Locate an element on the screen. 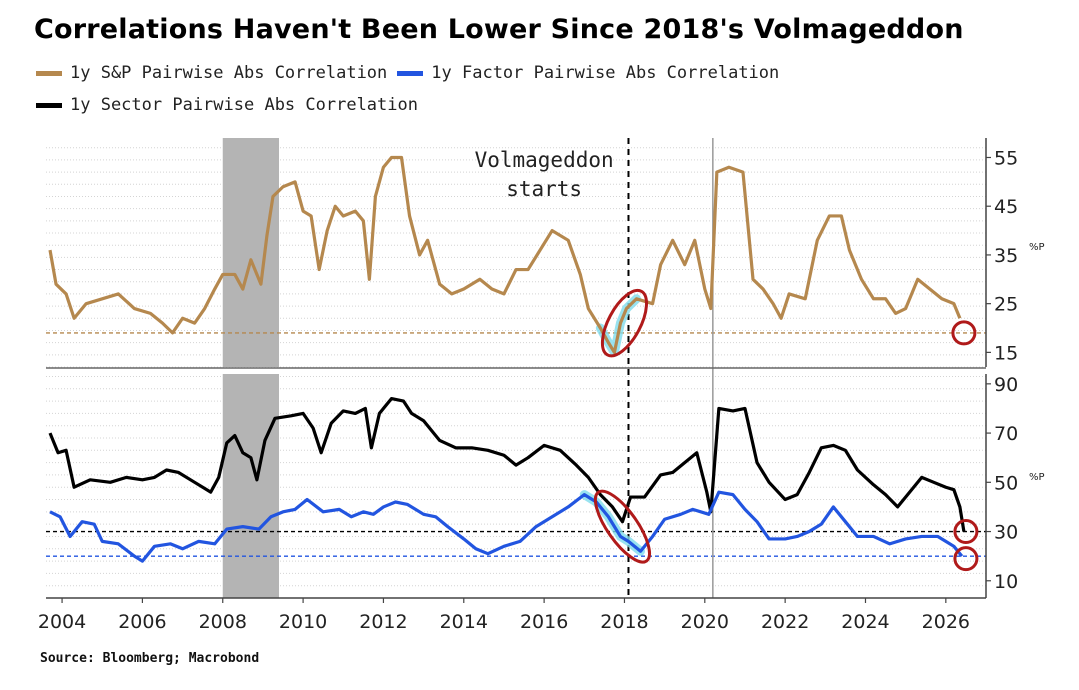  top-y-tick-label: 15 is located at coordinates (1006, 353).